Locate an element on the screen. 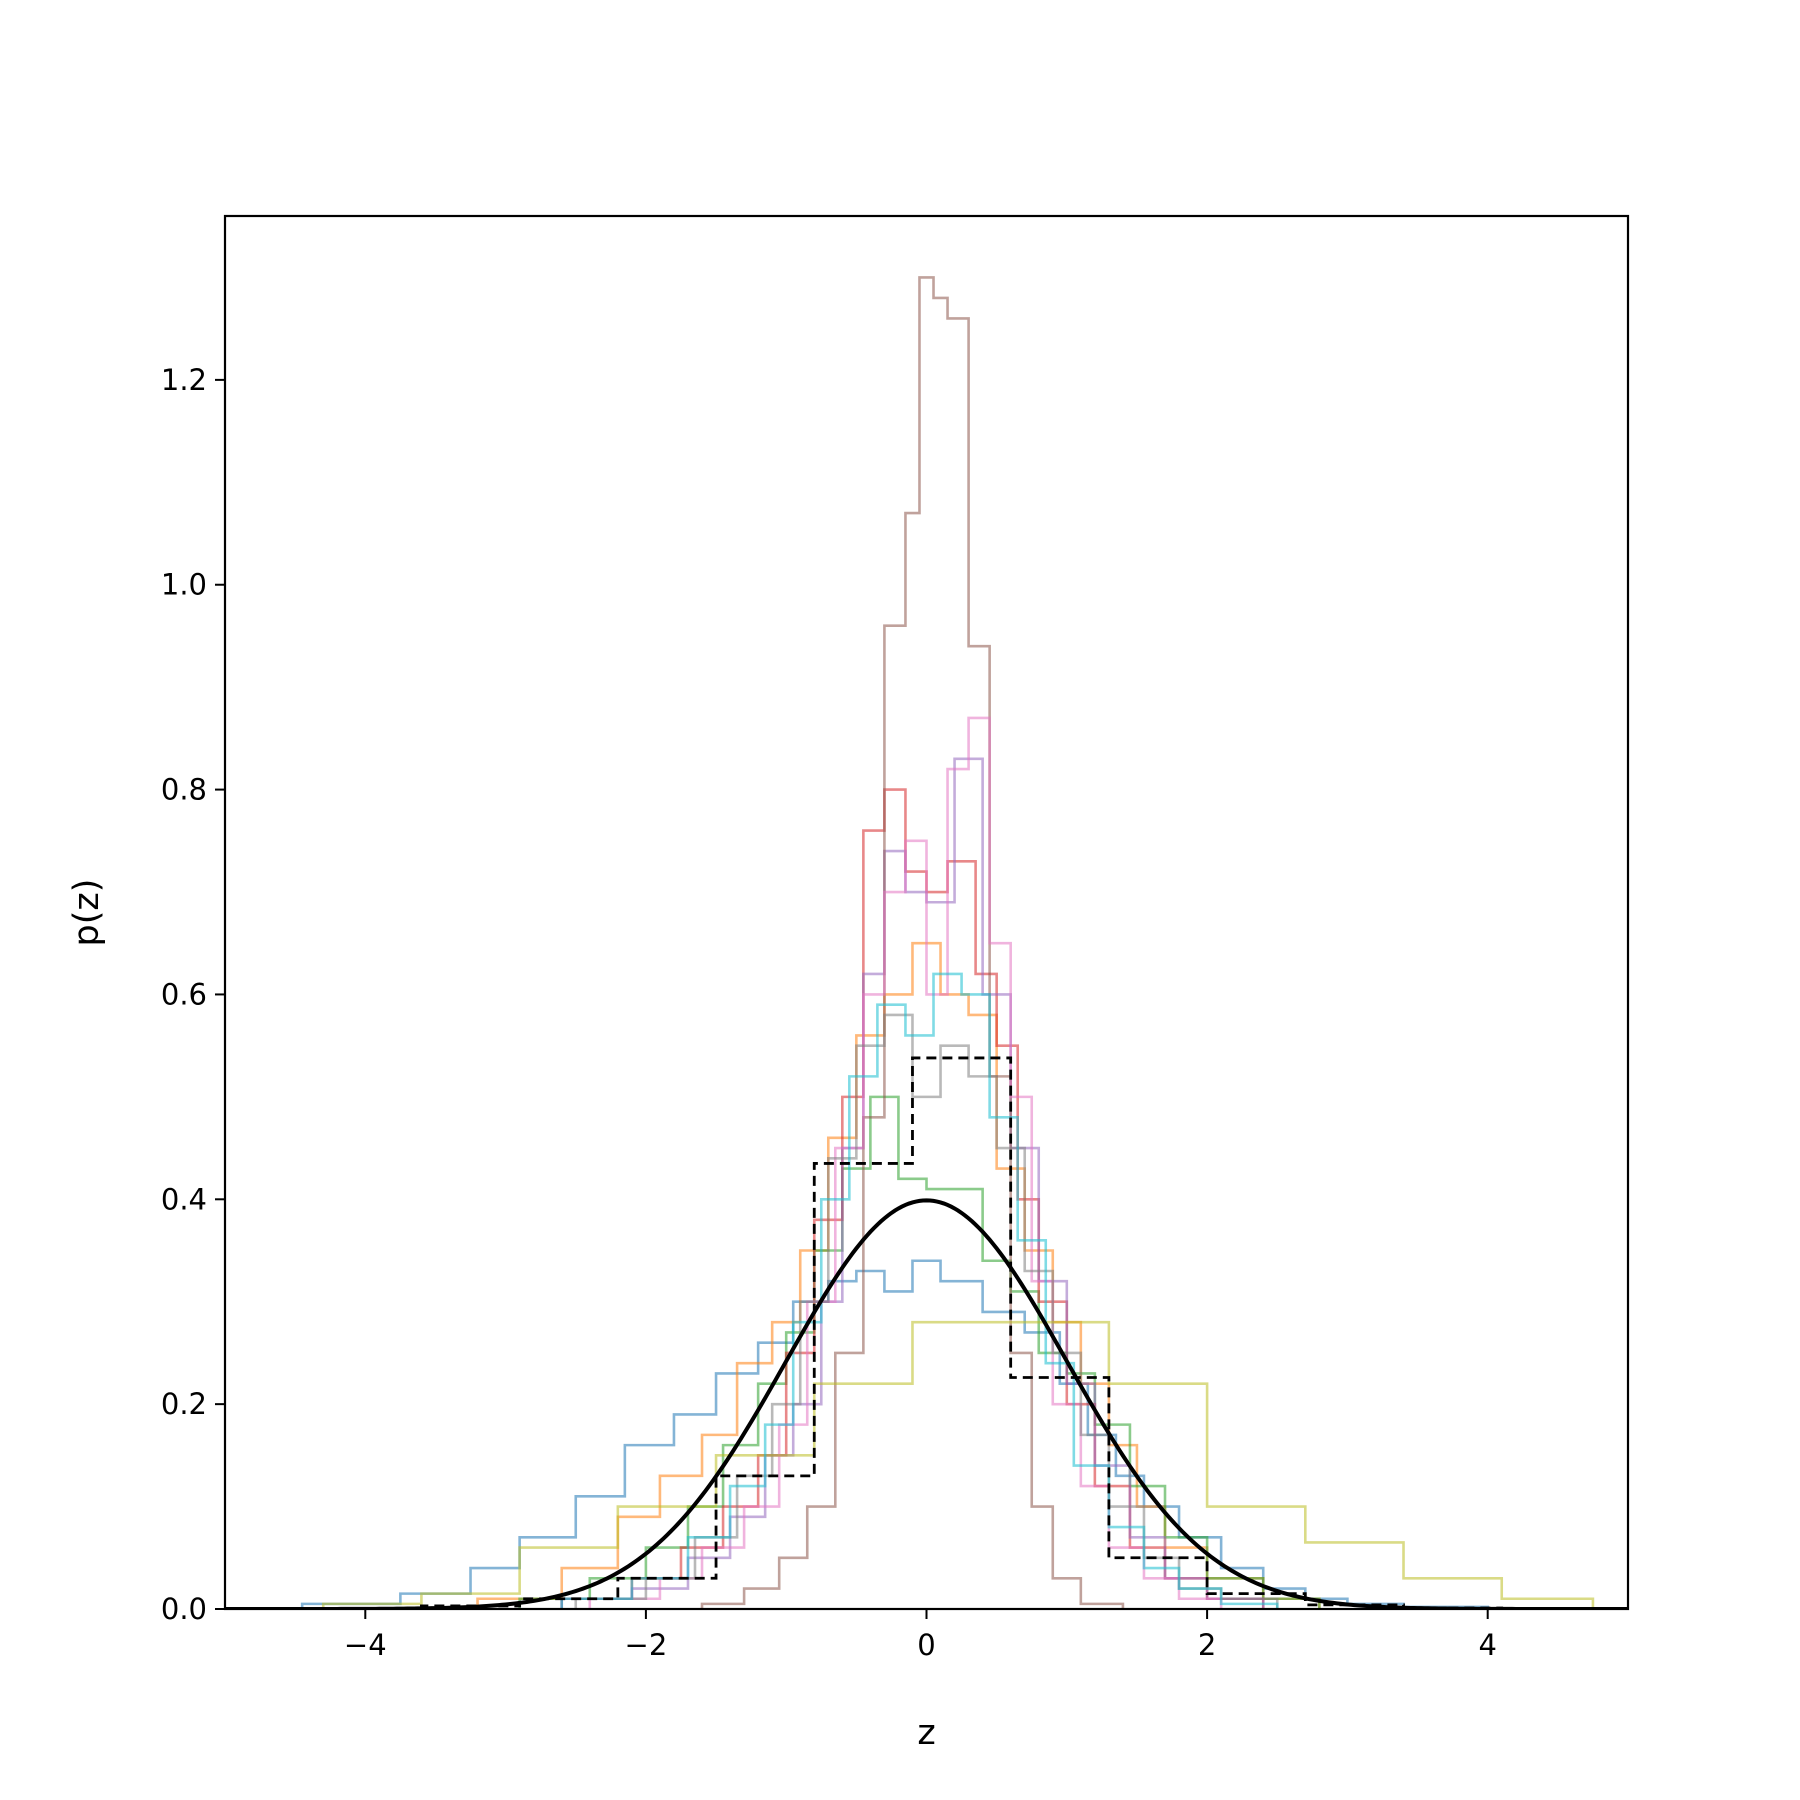  x-tick-label: 2 is located at coordinates (1207, 1645).